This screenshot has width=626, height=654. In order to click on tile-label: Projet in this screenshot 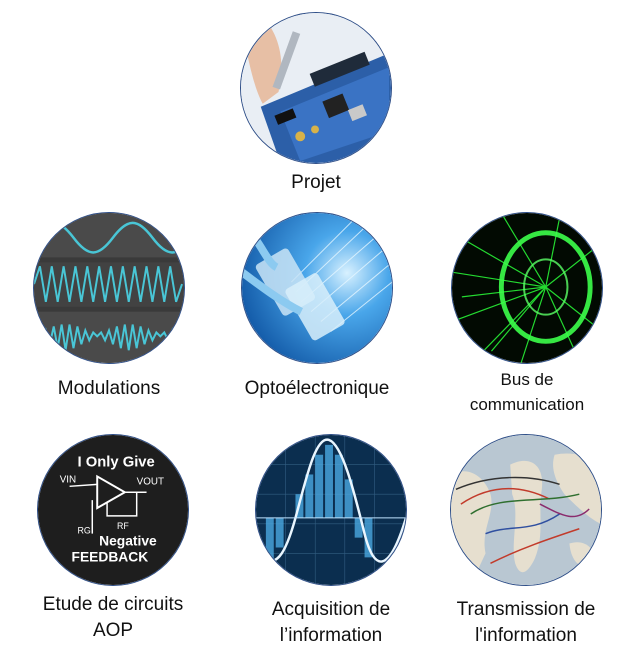, I will do `click(316, 182)`.